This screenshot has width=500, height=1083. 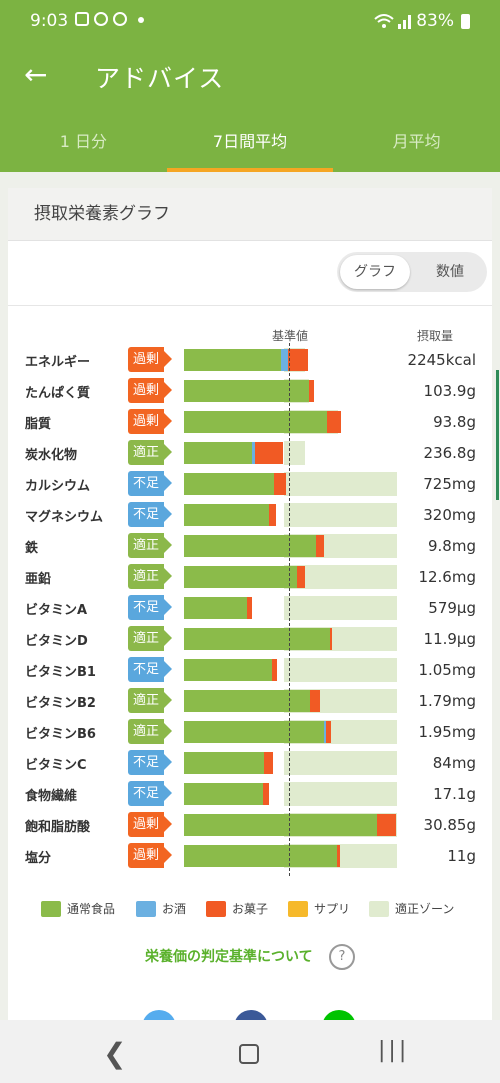 I want to click on legend-label: 通常食品, so click(x=91, y=909).